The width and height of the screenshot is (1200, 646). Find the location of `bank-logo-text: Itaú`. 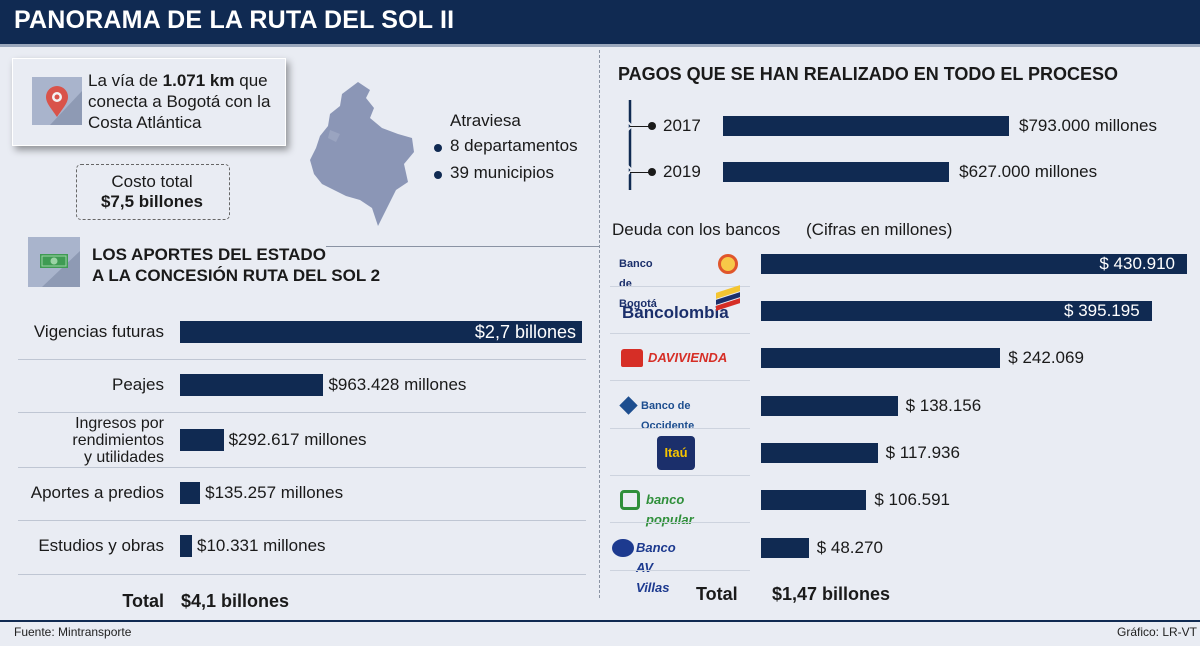

bank-logo-text: Itaú is located at coordinates (676, 452).